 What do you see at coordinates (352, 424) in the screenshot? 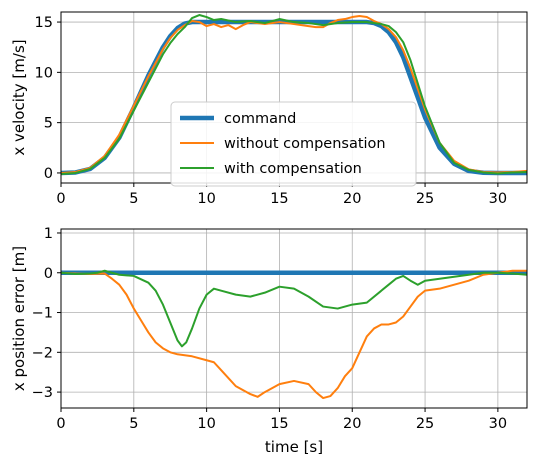
I see `position-error-xtick-label: 20` at bounding box center [352, 424].